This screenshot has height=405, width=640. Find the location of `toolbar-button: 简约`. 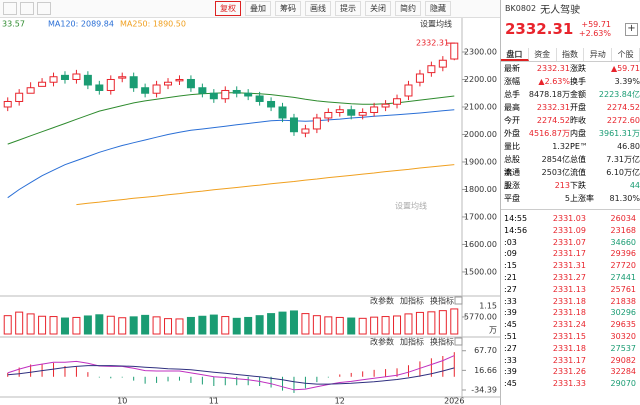

toolbar-button: 简约 is located at coordinates (408, 8).